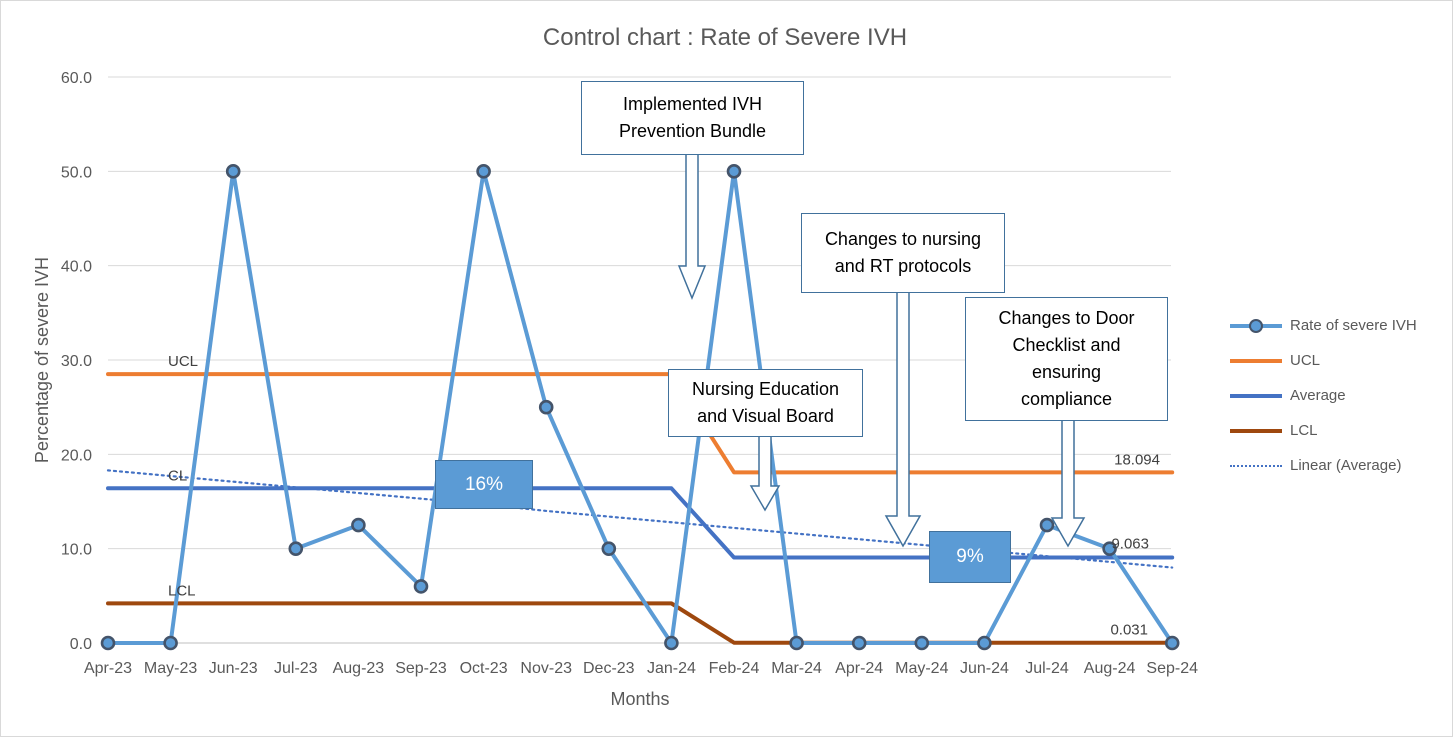  I want to click on legend-item-lcl: LCL, so click(1338, 430).